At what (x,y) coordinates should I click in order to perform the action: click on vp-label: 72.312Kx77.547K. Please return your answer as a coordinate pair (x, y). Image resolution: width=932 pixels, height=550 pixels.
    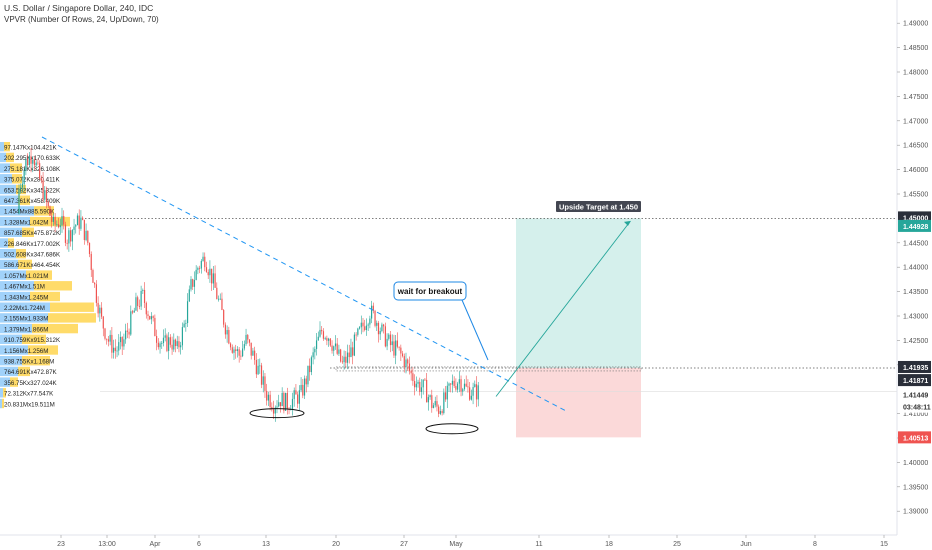
    Looking at the image, I should click on (29, 394).